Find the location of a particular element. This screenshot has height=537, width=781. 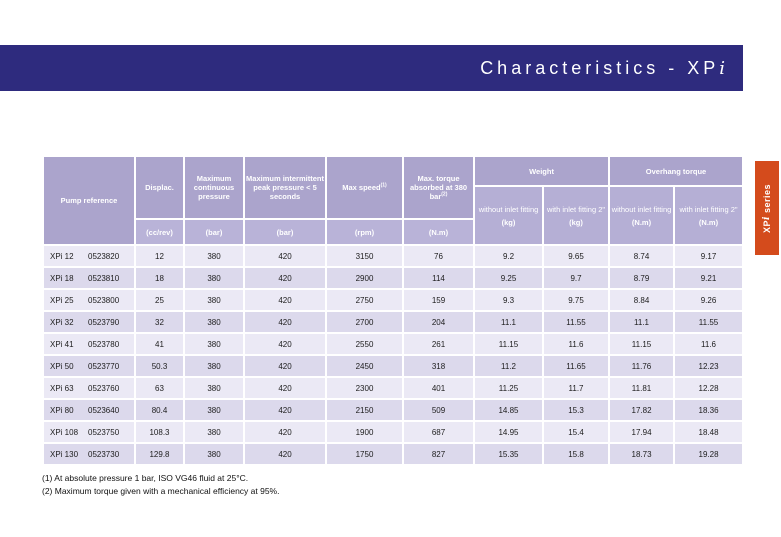

unit-max-torque: (N.m) is located at coordinates (438, 232).